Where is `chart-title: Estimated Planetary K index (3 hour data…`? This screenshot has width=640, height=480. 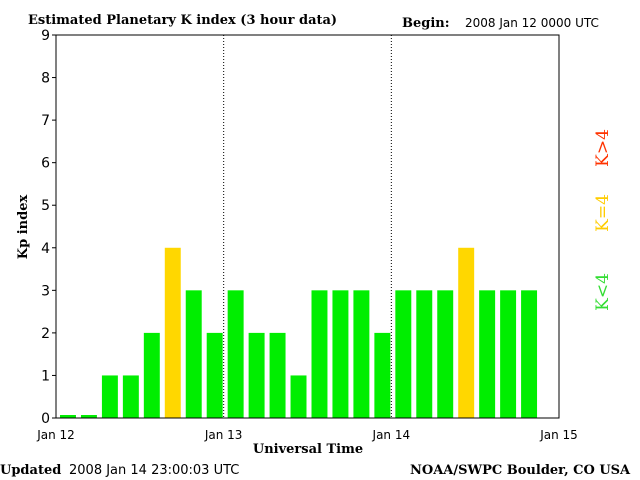 chart-title: Estimated Planetary K index (3 hour data… is located at coordinates (182, 20).